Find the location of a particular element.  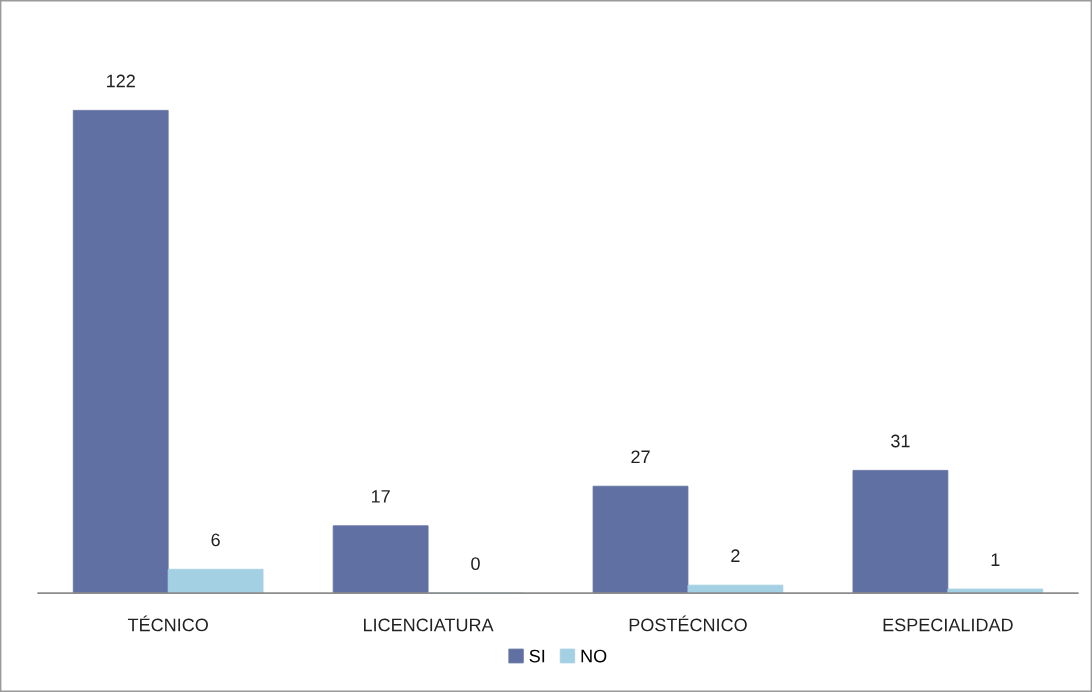

data-label: 27 is located at coordinates (640, 457).